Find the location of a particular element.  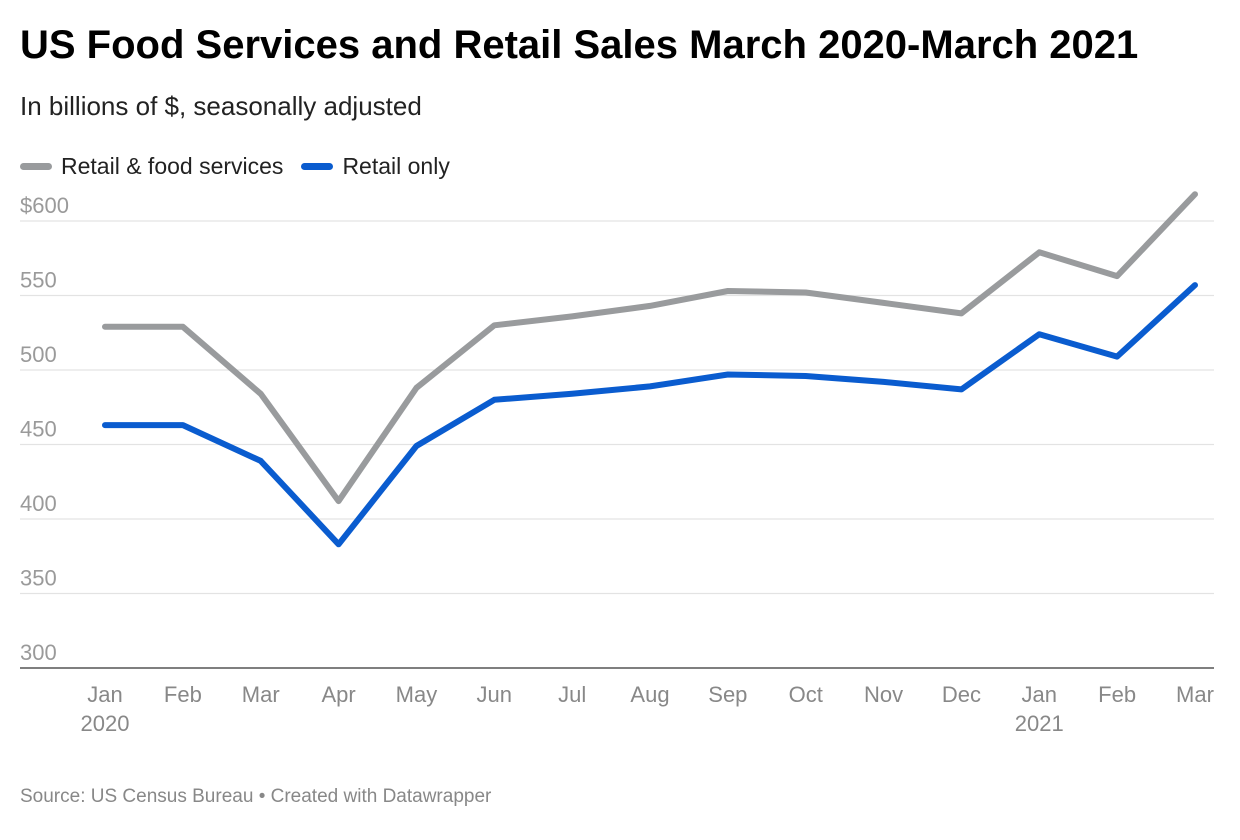

y-tick-label: 550 is located at coordinates (38, 280).